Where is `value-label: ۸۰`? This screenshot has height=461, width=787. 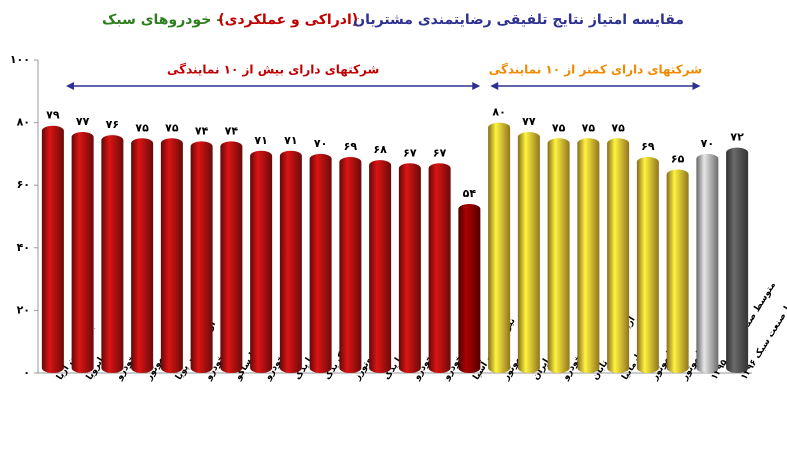 value-label: ۸۰ is located at coordinates (498, 112).